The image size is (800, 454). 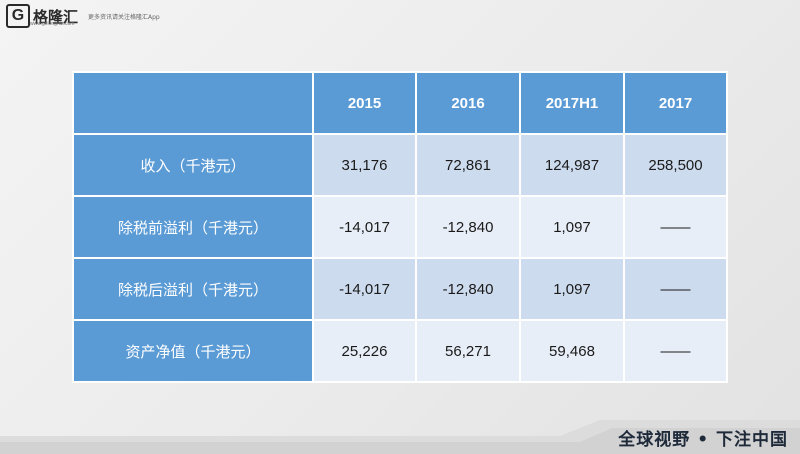 I want to click on footer: 全球视野 • 下注中国, so click(x=400, y=437).